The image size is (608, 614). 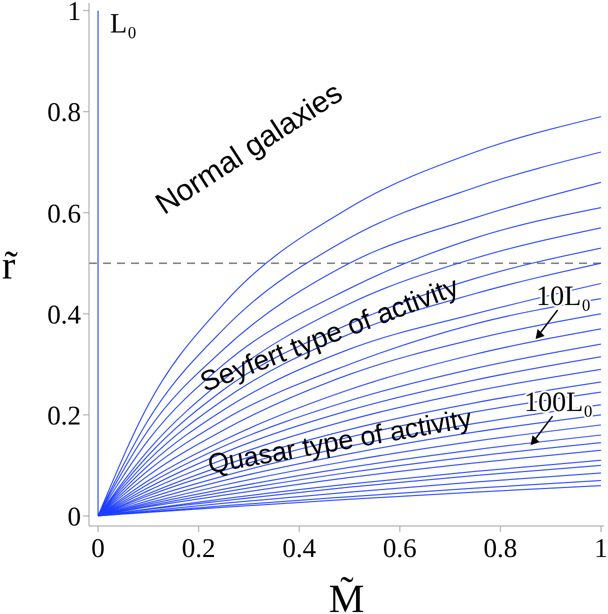 What do you see at coordinates (601, 548) in the screenshot?
I see `x-tick-label: 1` at bounding box center [601, 548].